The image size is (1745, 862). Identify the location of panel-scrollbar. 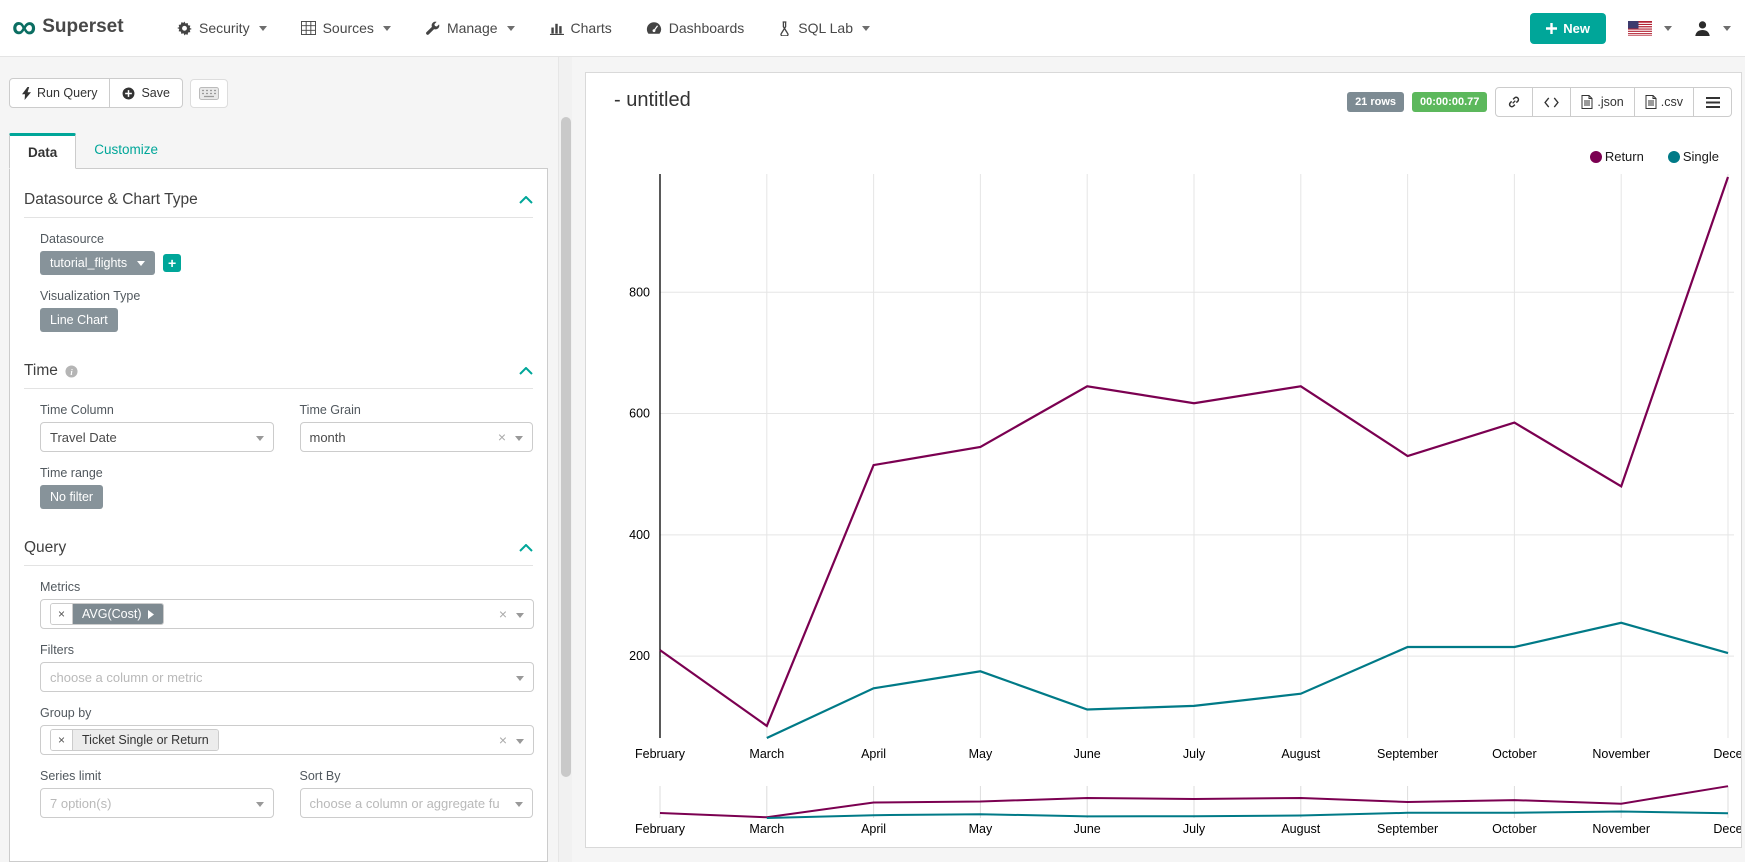
(565, 459).